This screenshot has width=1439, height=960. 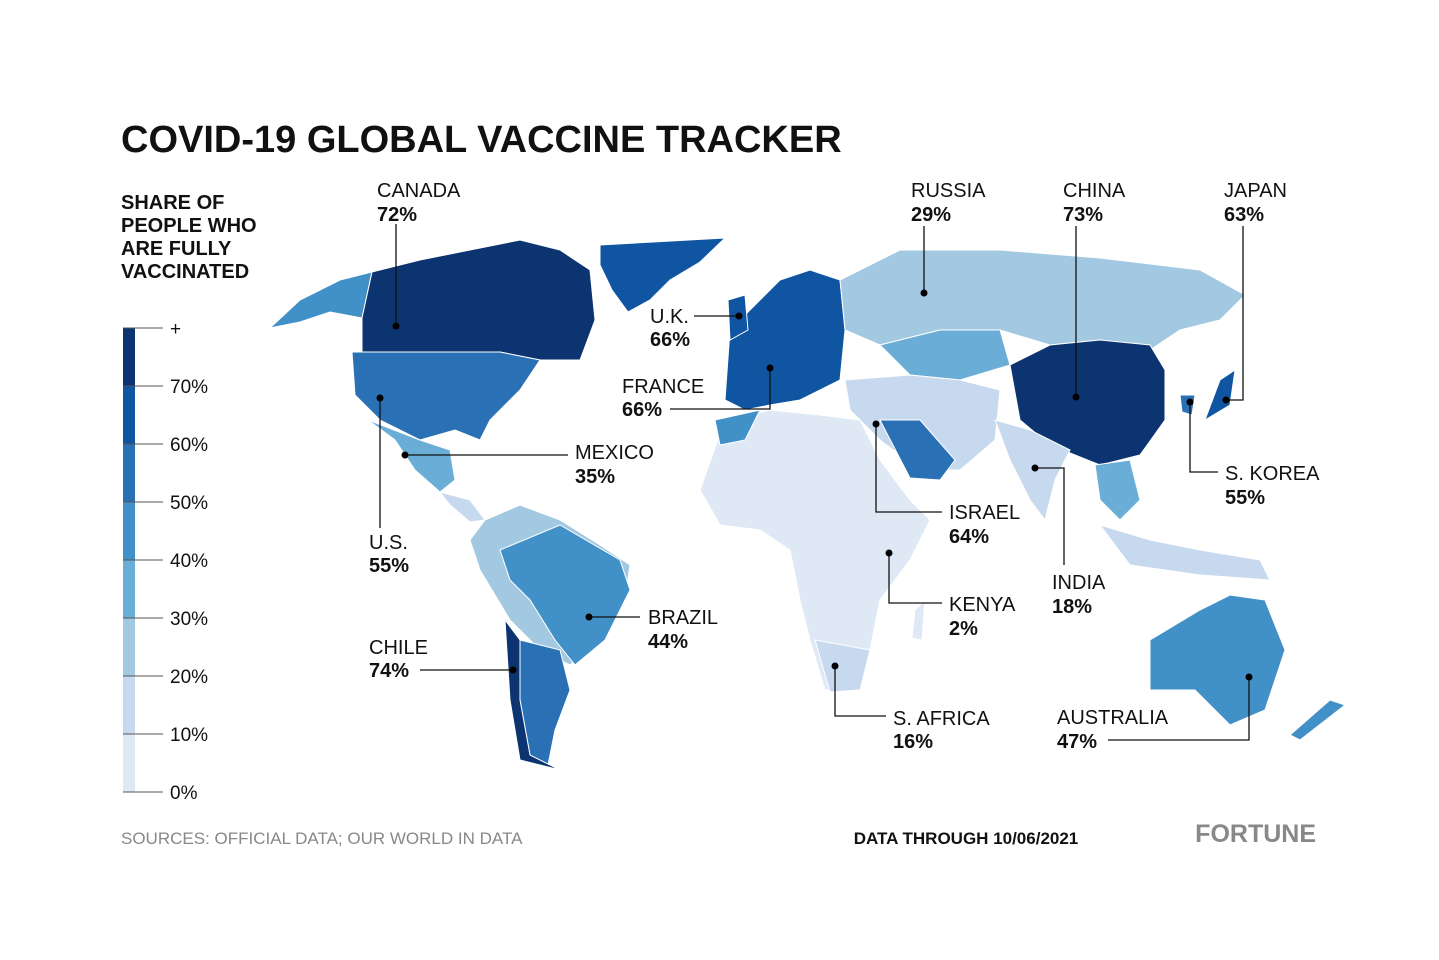 What do you see at coordinates (184, 793) in the screenshot?
I see `legend-label: 0%` at bounding box center [184, 793].